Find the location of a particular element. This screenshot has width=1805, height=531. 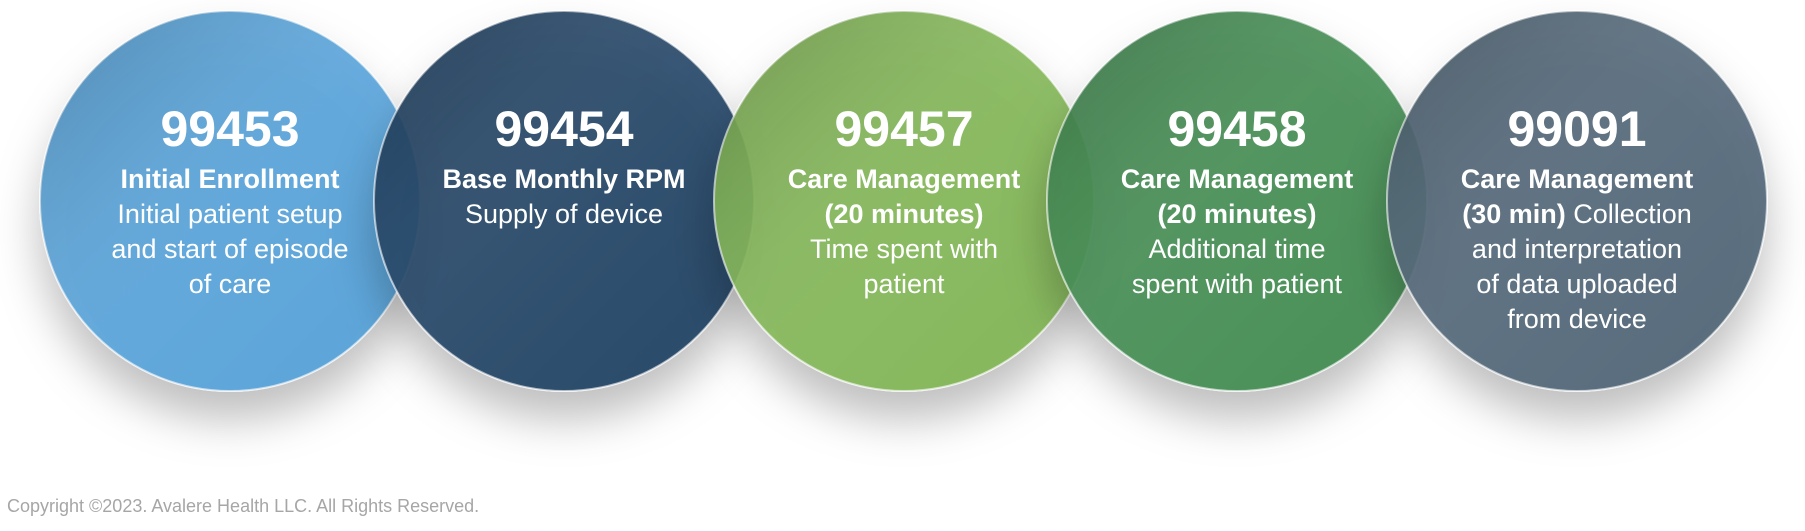

step-line: Time spent with is located at coordinates (904, 249).